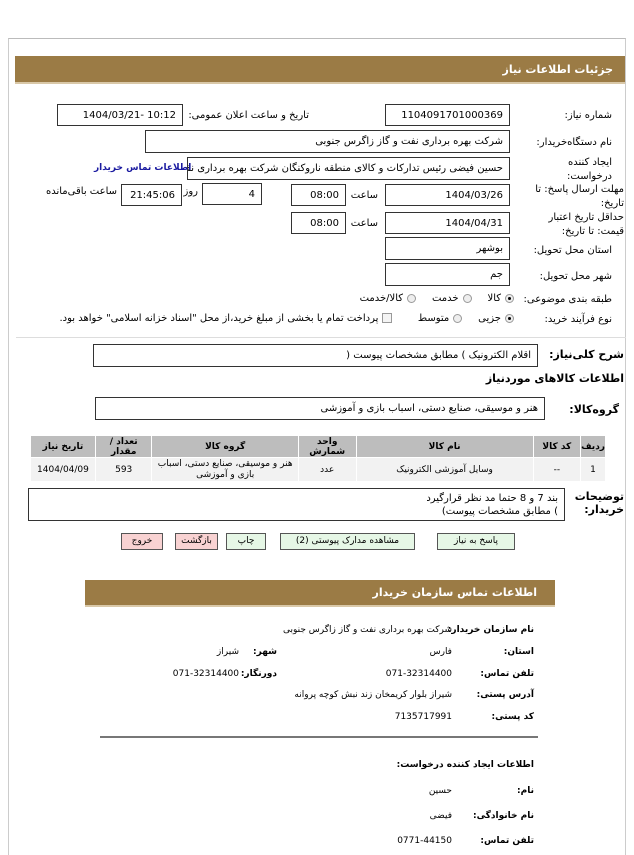 The height and width of the screenshot is (855, 634). Describe the element at coordinates (574, 142) in the screenshot. I see `buyer-org-label: نام دستگاه‌خریدار:` at that location.